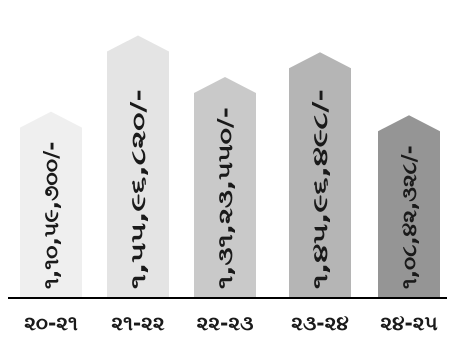 This screenshot has width=451, height=337. What do you see at coordinates (225, 323) in the screenshot?
I see `x-tick-label: ૨૨-૨૩` at bounding box center [225, 323].